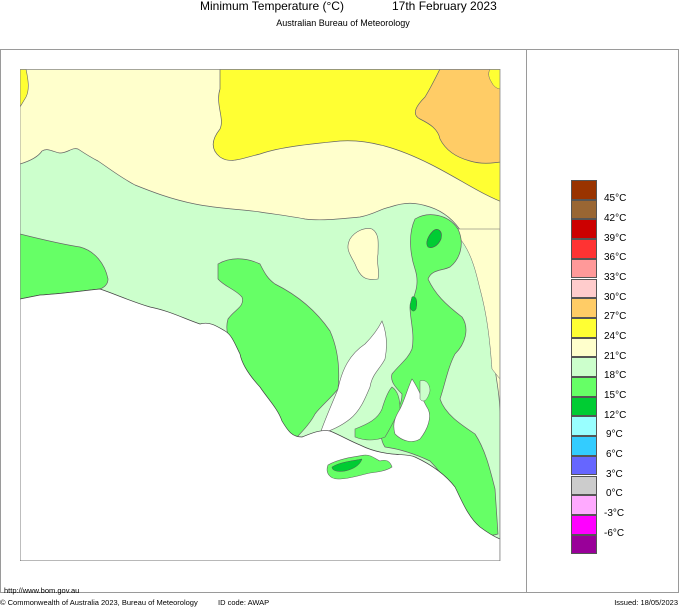  What do you see at coordinates (615, 238) in the screenshot?
I see `legend-label-39: 39°C` at bounding box center [615, 238].